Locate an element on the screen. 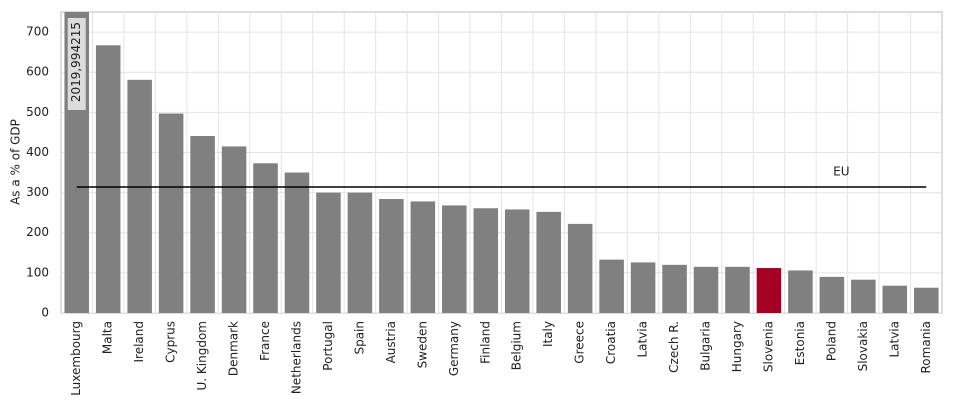 The height and width of the screenshot is (409, 960). x-tick-label: Belgium is located at coordinates (517, 345).